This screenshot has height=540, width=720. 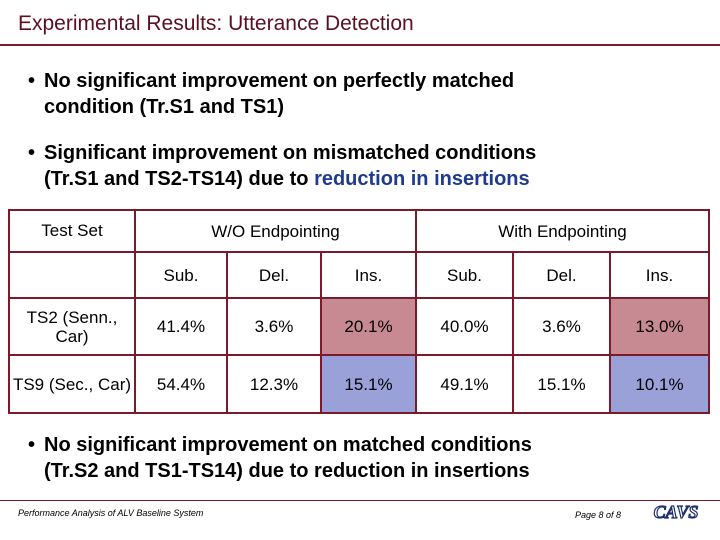 I want to click on header-with-endpointing: With Endpointing, so click(x=562, y=231).